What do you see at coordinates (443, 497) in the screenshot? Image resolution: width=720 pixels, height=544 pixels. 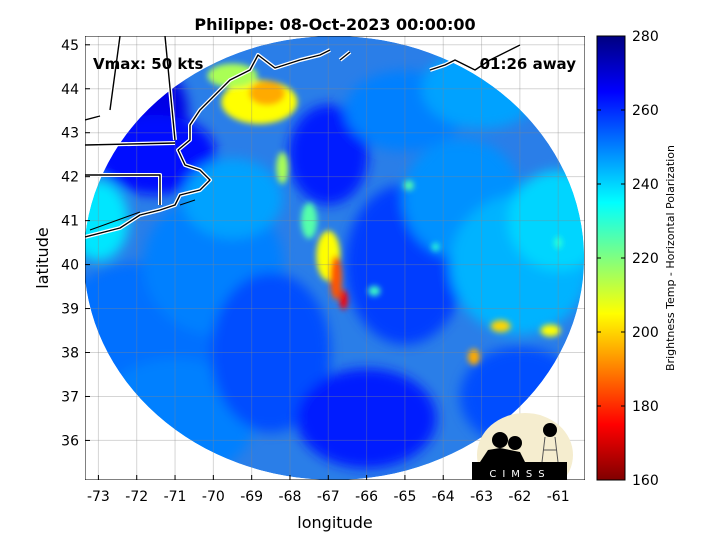 I see `x-tick-label: -64` at bounding box center [443, 497].